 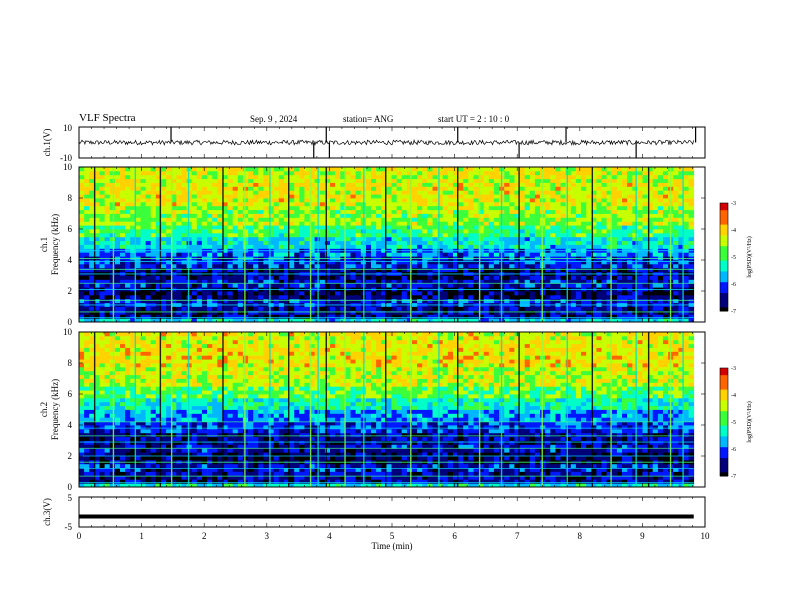 What do you see at coordinates (70, 229) in the screenshot?
I see `ch1-ytick-6: 6` at bounding box center [70, 229].